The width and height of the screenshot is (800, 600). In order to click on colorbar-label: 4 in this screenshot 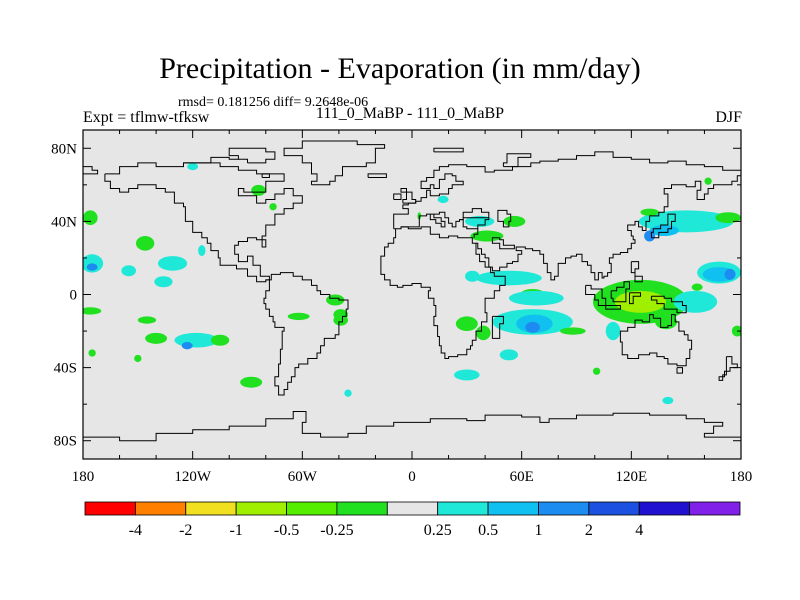, I will do `click(639, 530)`.